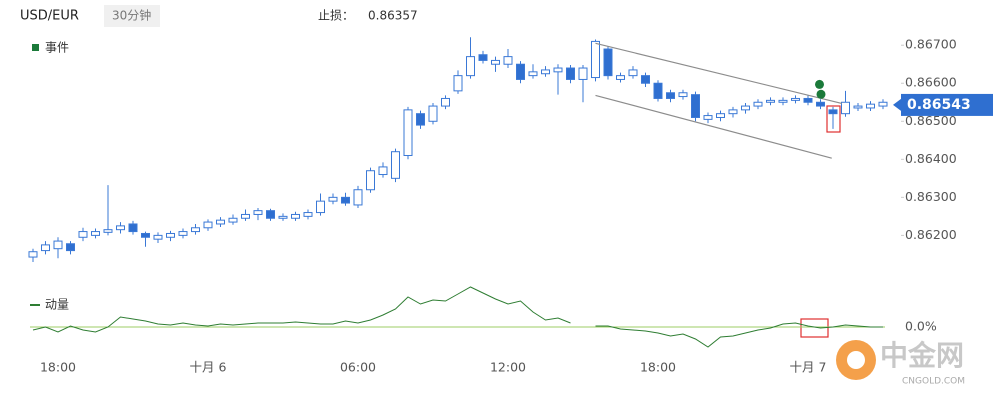 Image resolution: width=993 pixels, height=412 pixels. Describe the element at coordinates (931, 82) in the screenshot. I see `y-tick-label: 0.86600` at that location.